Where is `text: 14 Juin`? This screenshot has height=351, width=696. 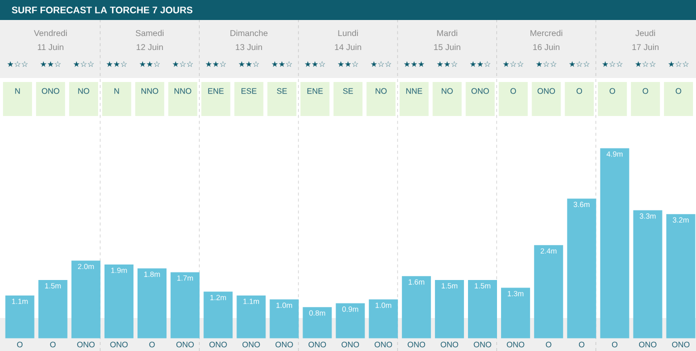 text: 14 Juin is located at coordinates (348, 47).